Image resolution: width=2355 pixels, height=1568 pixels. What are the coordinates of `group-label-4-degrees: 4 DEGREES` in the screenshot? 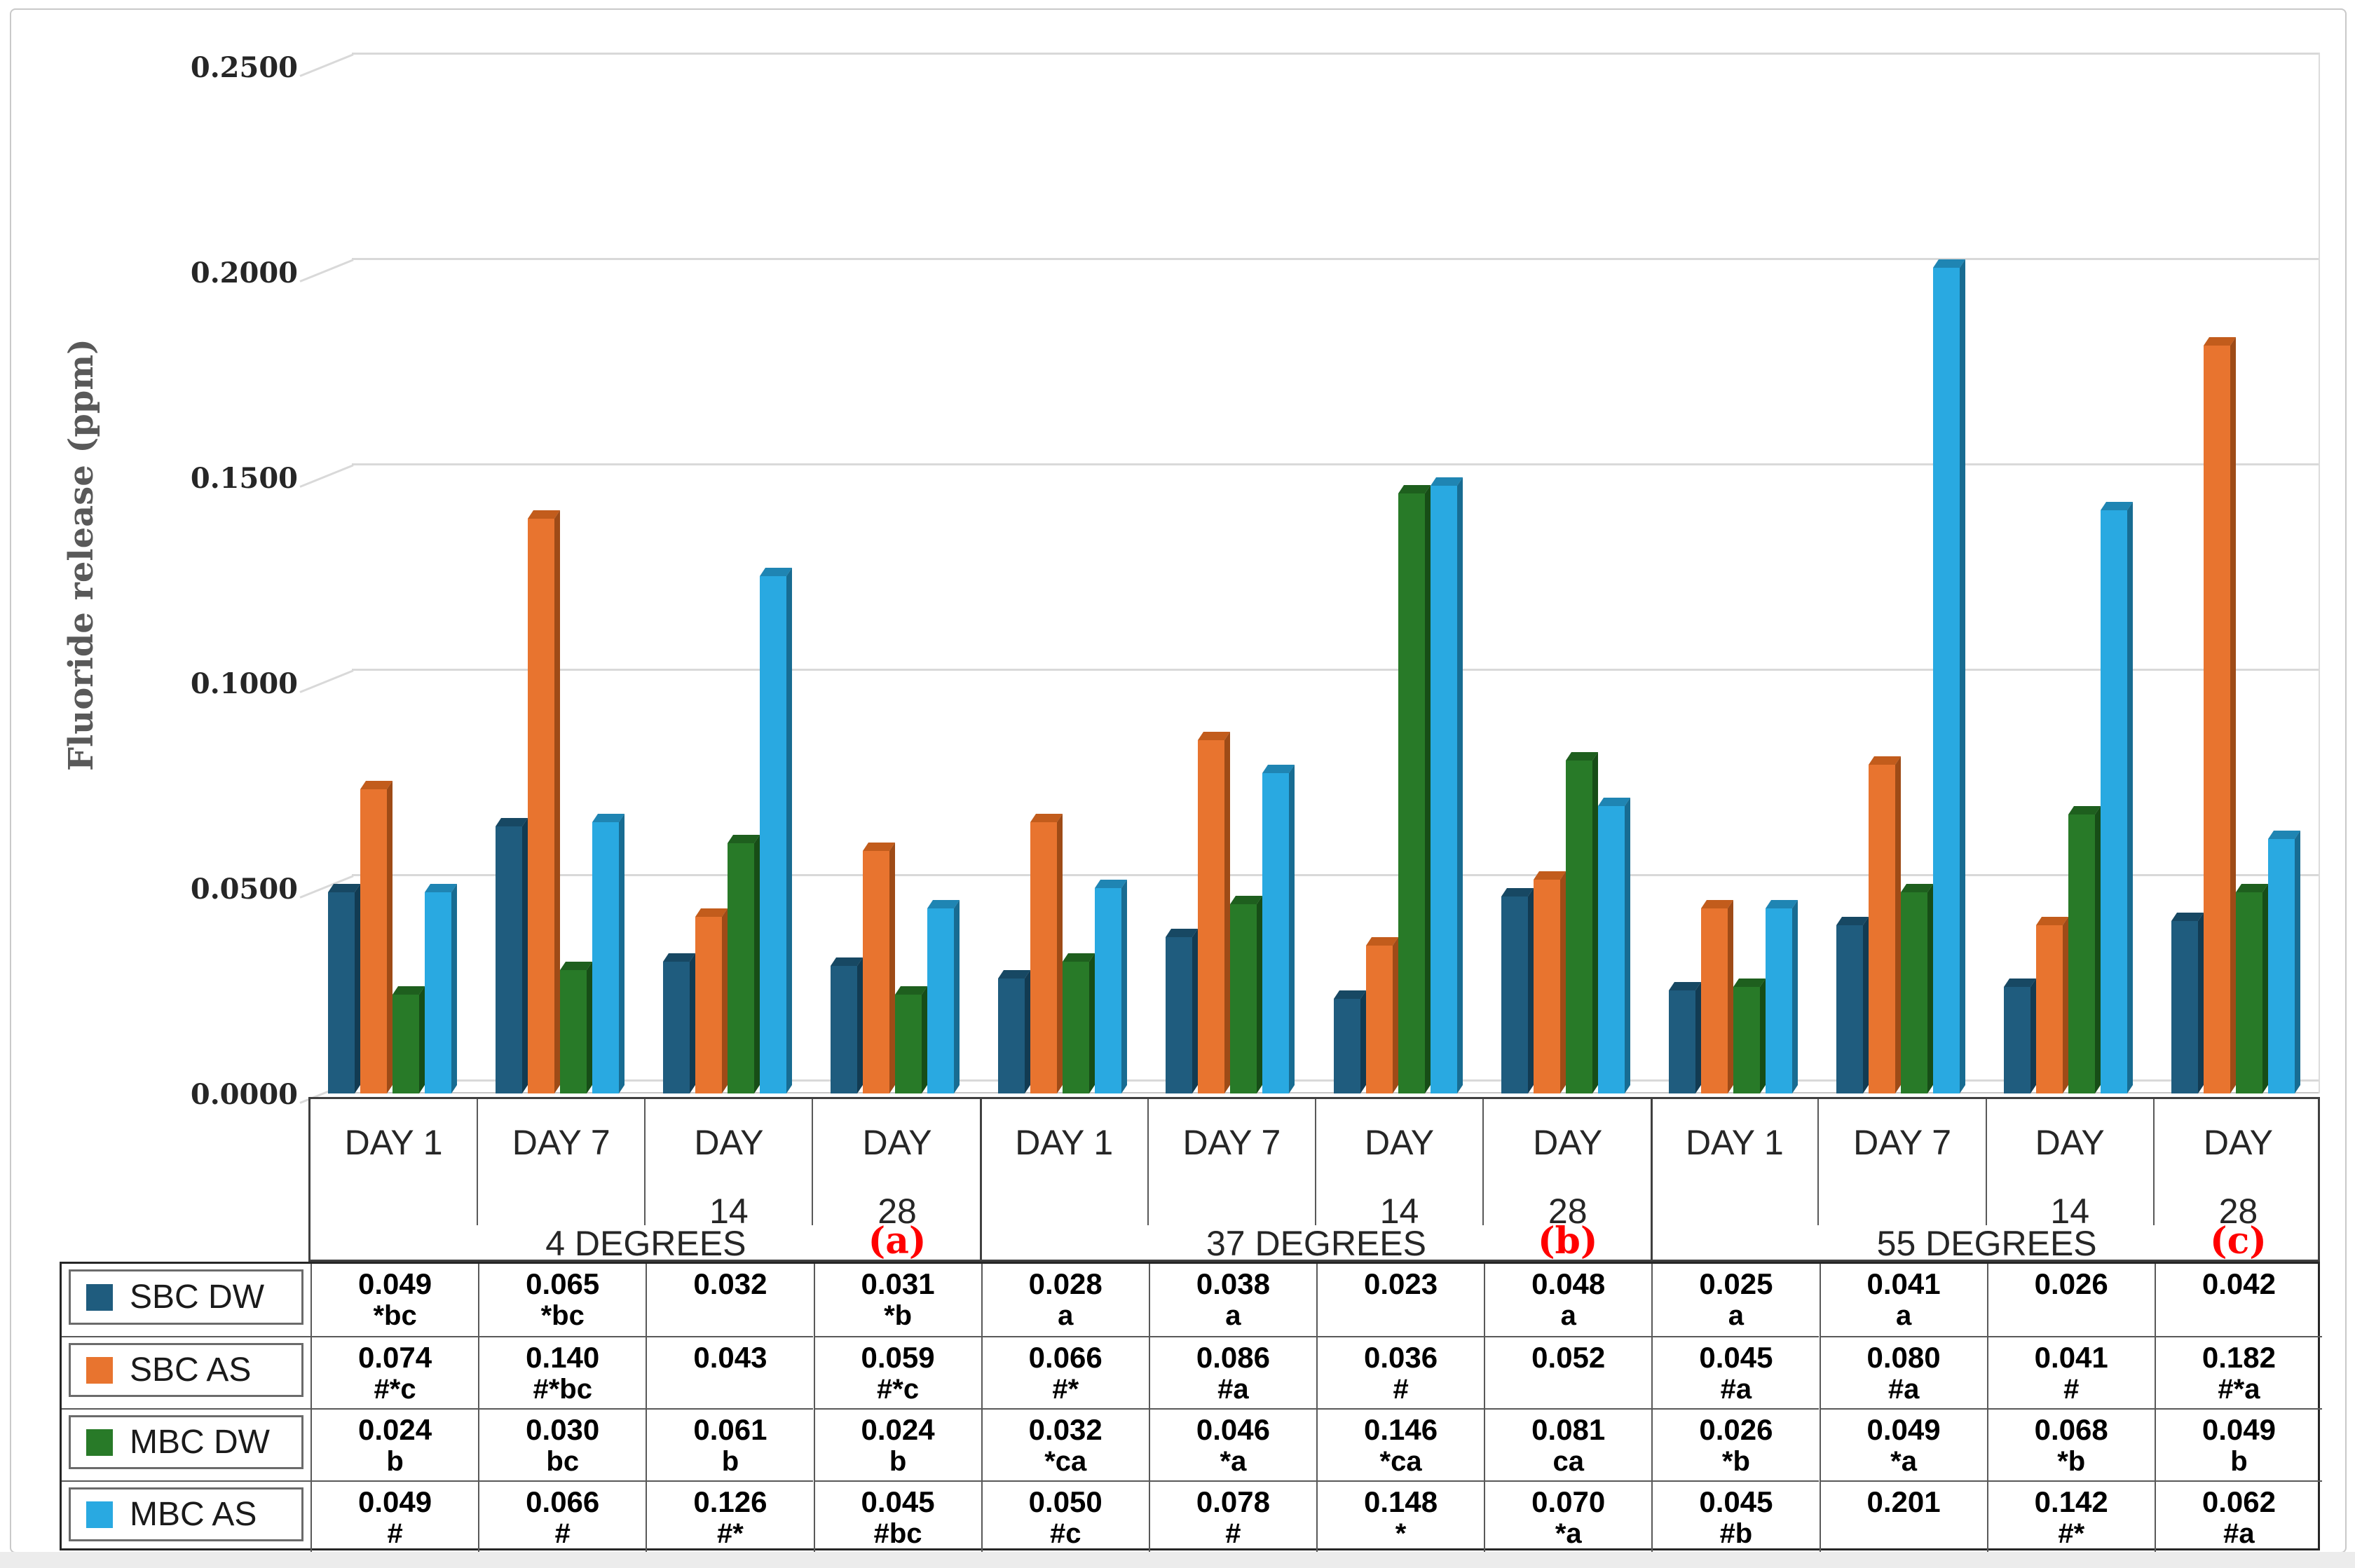 It's located at (645, 1243).